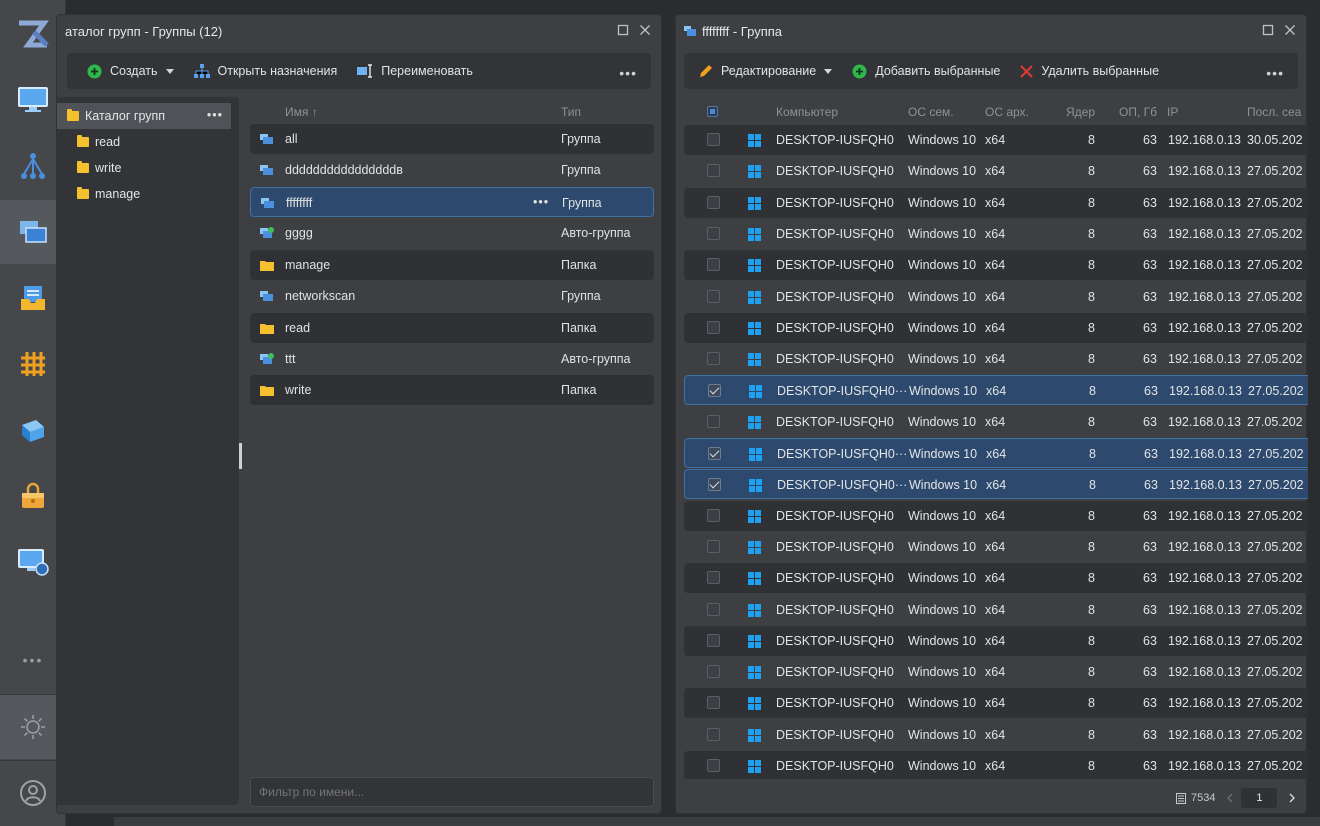 This screenshot has height=826, width=1320. What do you see at coordinates (452, 328) in the screenshot?
I see `group-list-row: read Папка` at bounding box center [452, 328].